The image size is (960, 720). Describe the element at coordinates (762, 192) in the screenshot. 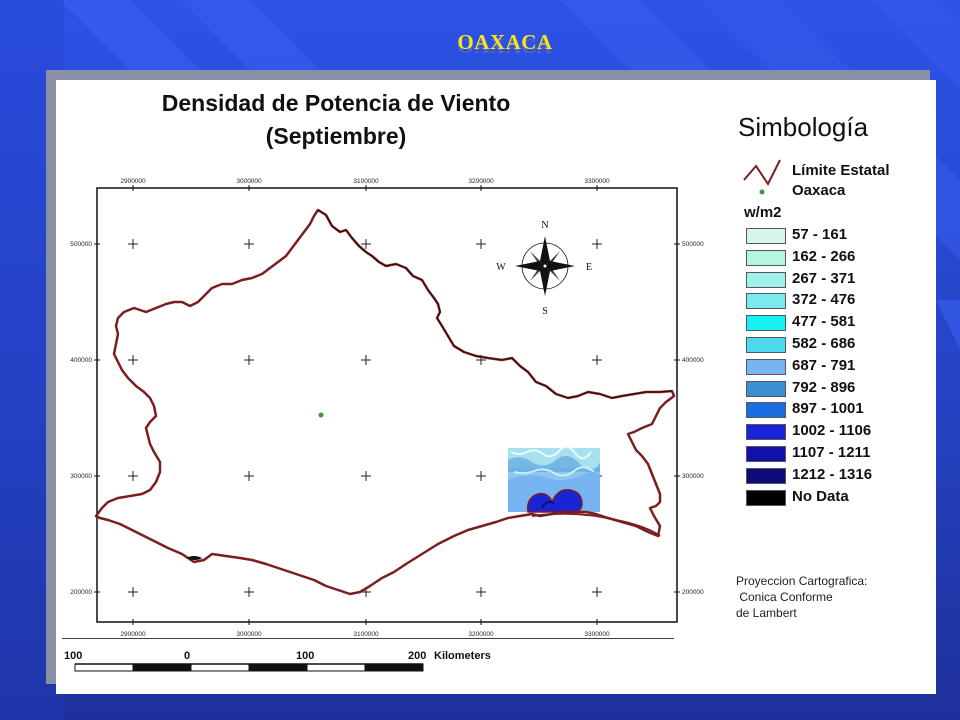

I see `legend-point-symbol` at that location.